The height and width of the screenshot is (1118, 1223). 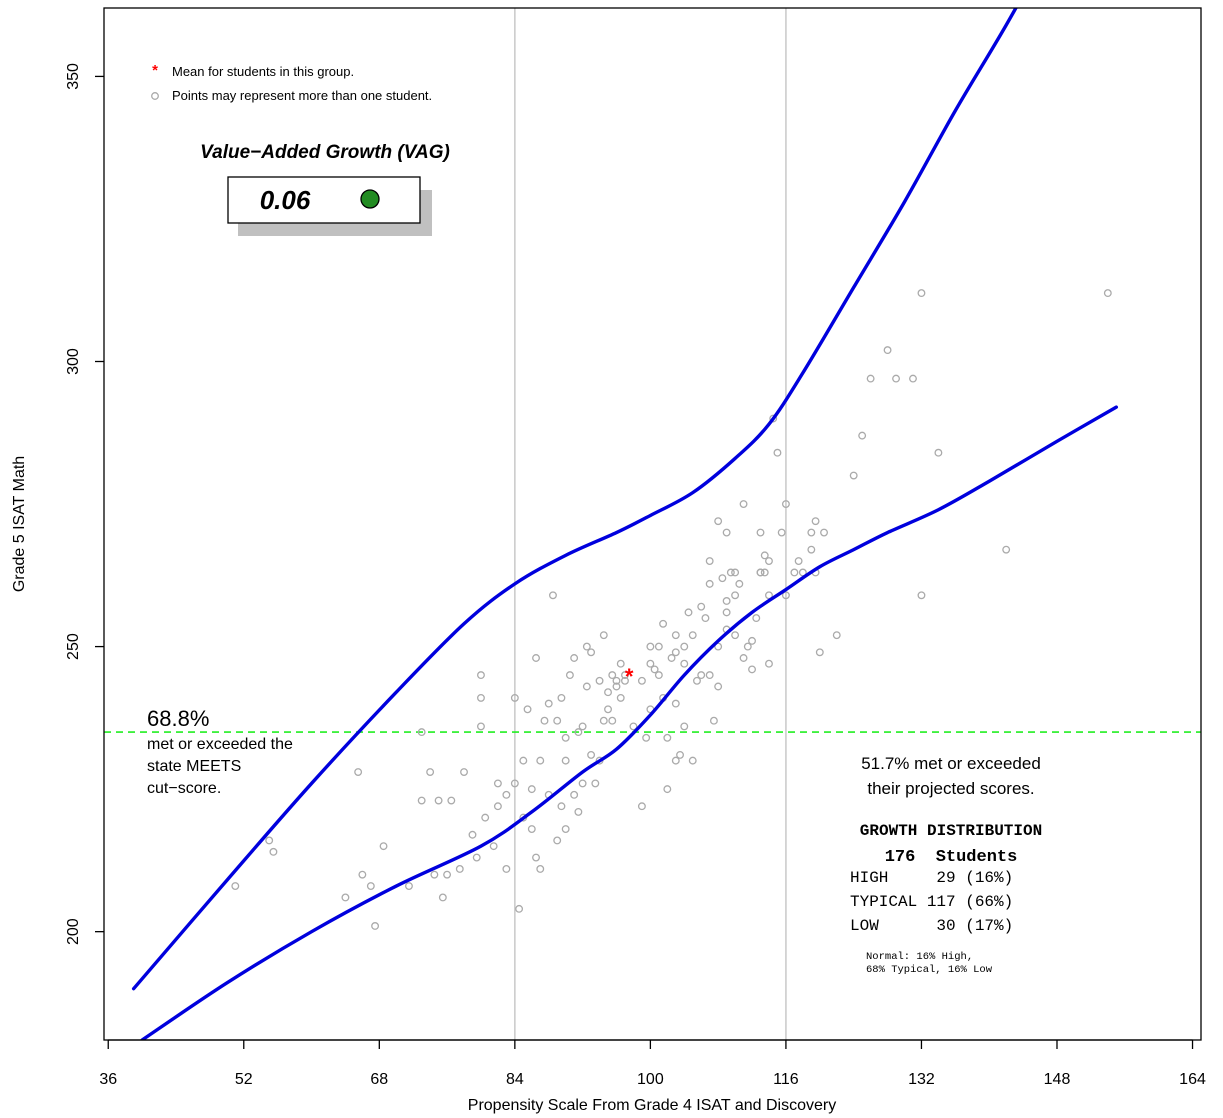 What do you see at coordinates (155, 96) in the screenshot?
I see `legend-circle-icon` at bounding box center [155, 96].